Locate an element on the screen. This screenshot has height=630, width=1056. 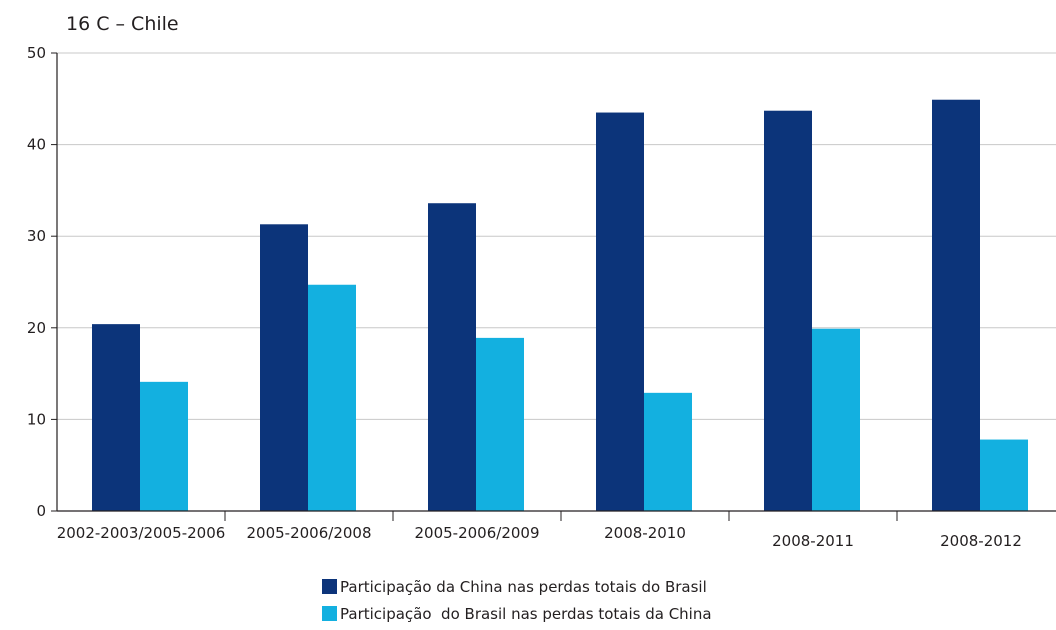
y-tick-label: 10 is located at coordinates (36, 419).